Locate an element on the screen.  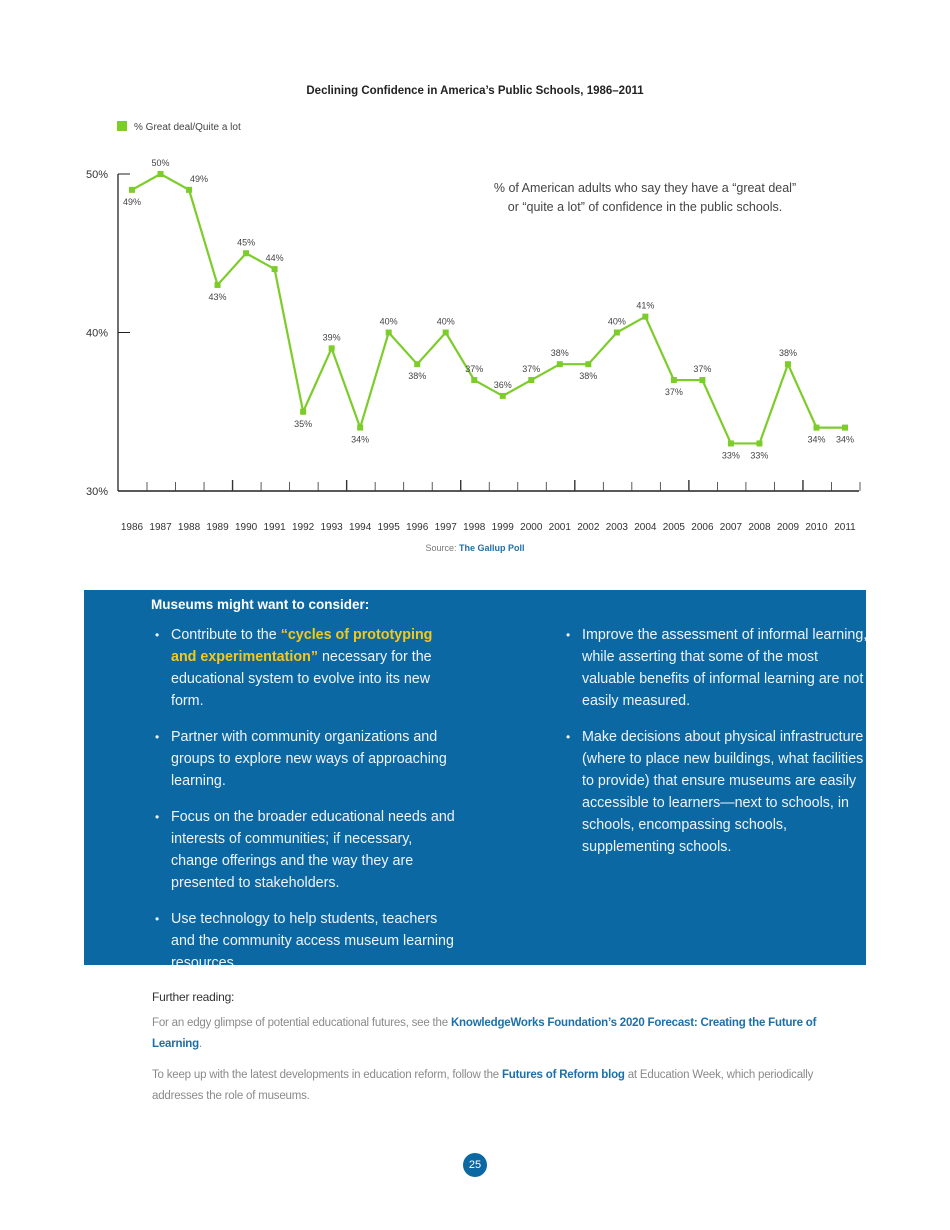
x-tick-label: 1986 is located at coordinates (132, 527).